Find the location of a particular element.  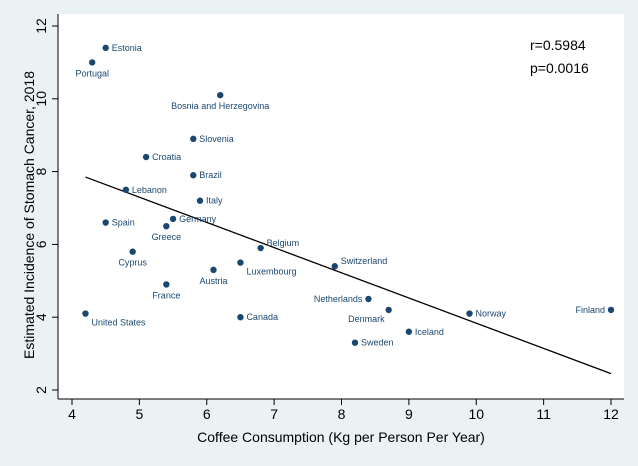

x-tick-label: 11 is located at coordinates (543, 414).